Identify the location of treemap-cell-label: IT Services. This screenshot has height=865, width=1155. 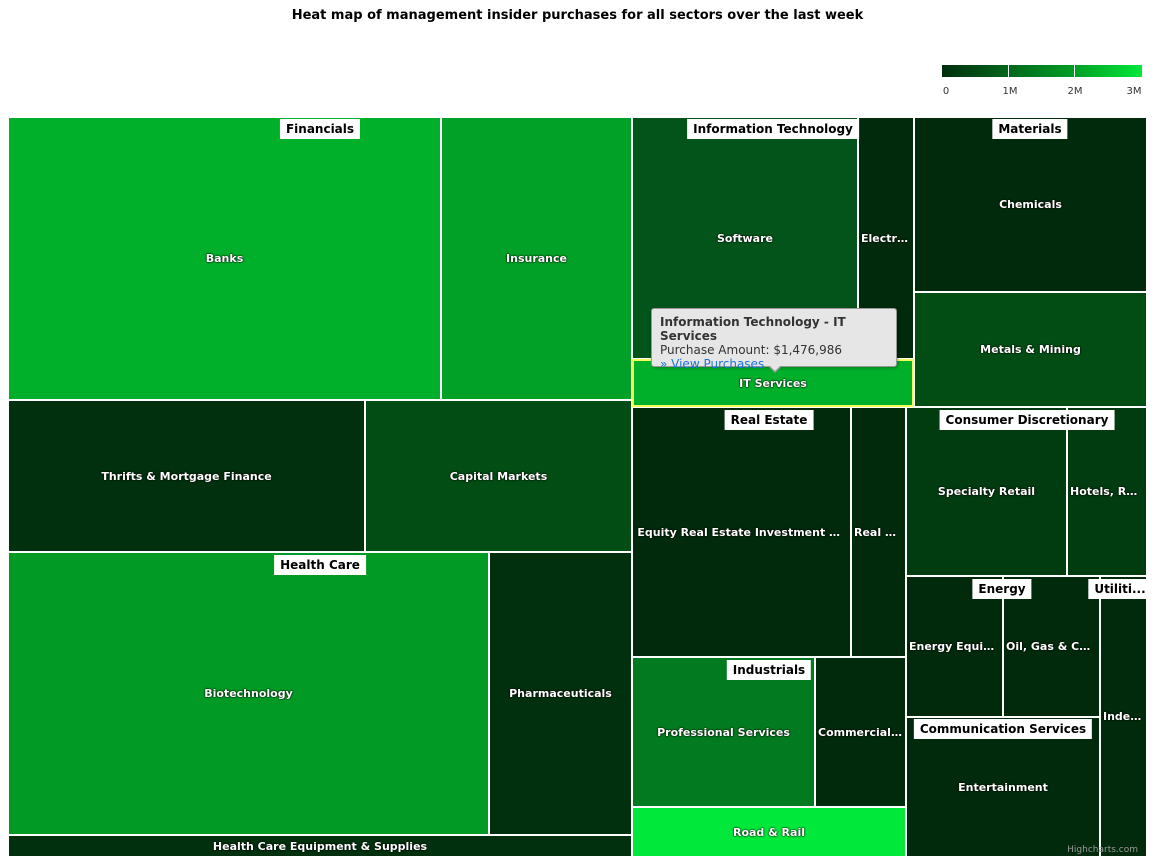
(773, 383).